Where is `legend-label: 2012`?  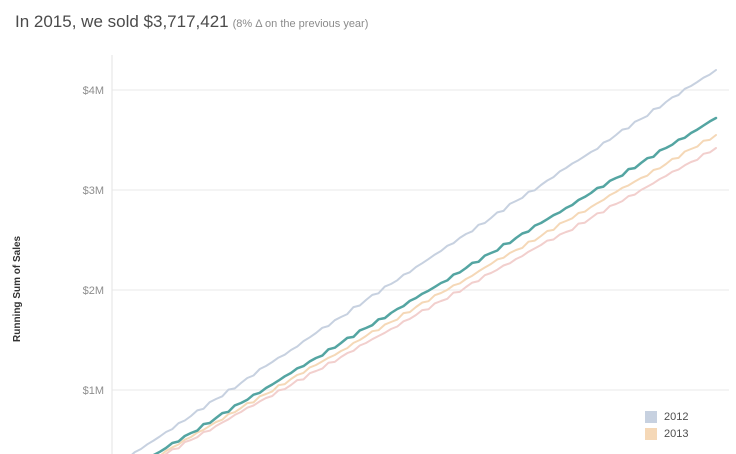 legend-label: 2012 is located at coordinates (676, 416).